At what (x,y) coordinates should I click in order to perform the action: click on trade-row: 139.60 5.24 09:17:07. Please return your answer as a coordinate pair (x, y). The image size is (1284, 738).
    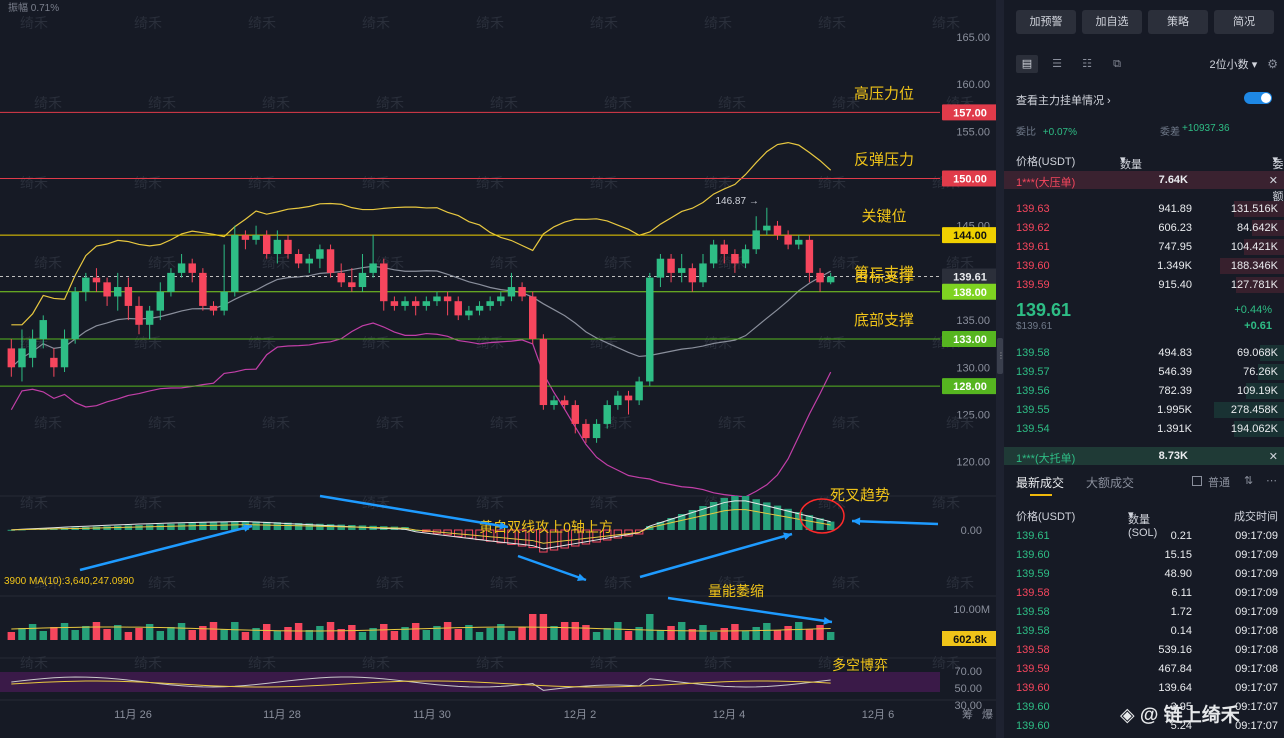
    Looking at the image, I should click on (1144, 726).